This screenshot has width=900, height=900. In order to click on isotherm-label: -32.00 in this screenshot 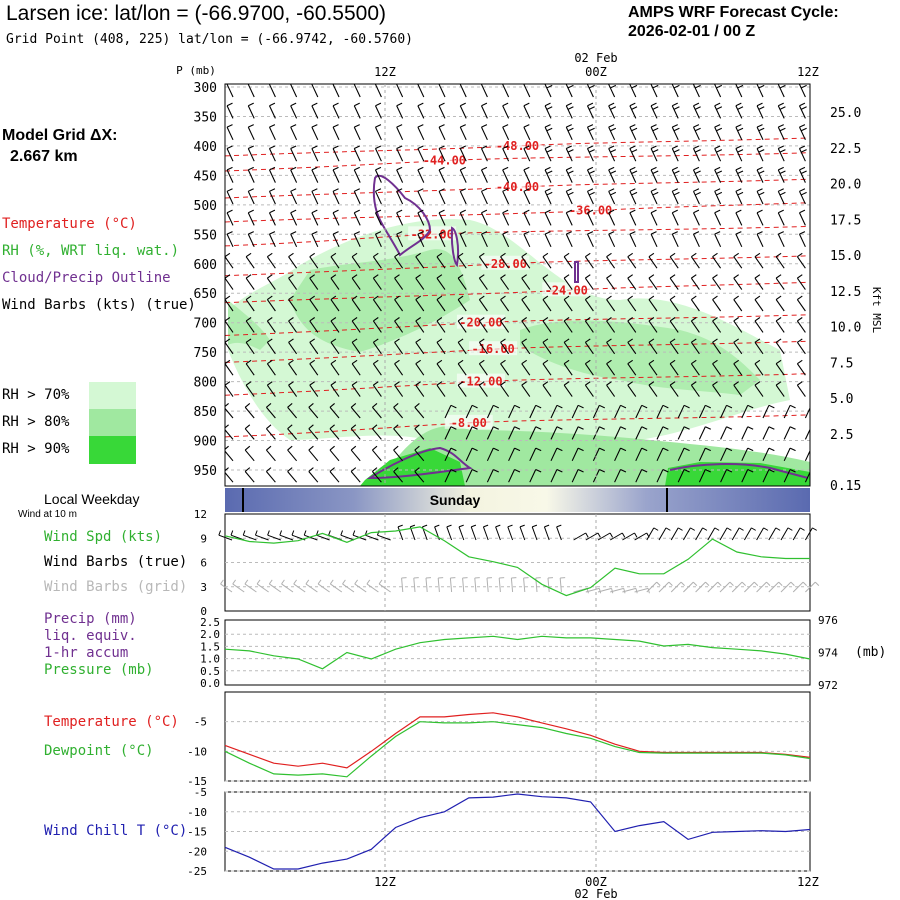, I will do `click(432, 234)`.